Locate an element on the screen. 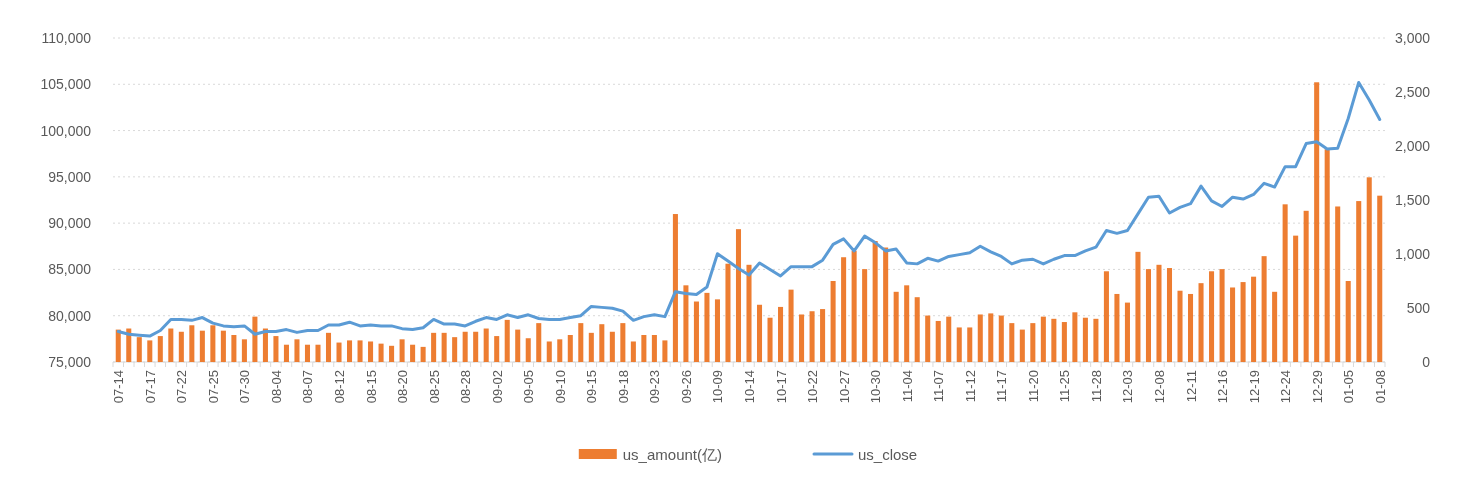 Image resolution: width=1459 pixels, height=484 pixels. x-tick-label: 12-11 is located at coordinates (1191, 386).